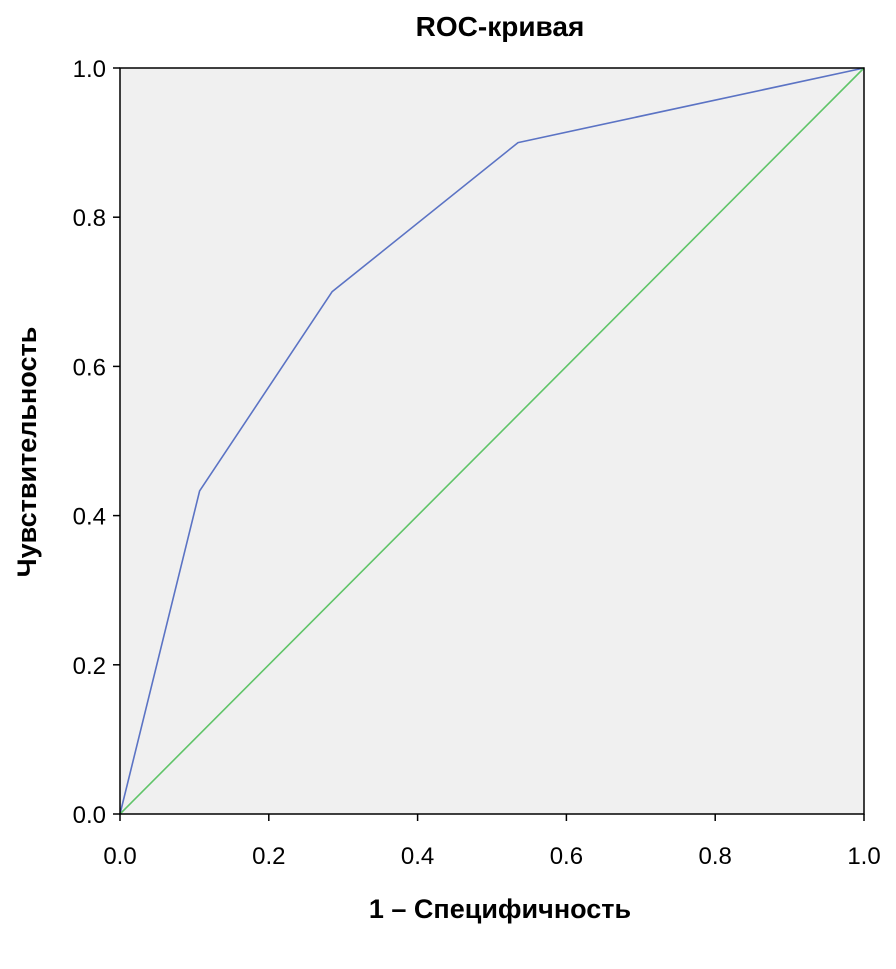  I want to click on x-tick-label: 1.0, so click(863, 856).